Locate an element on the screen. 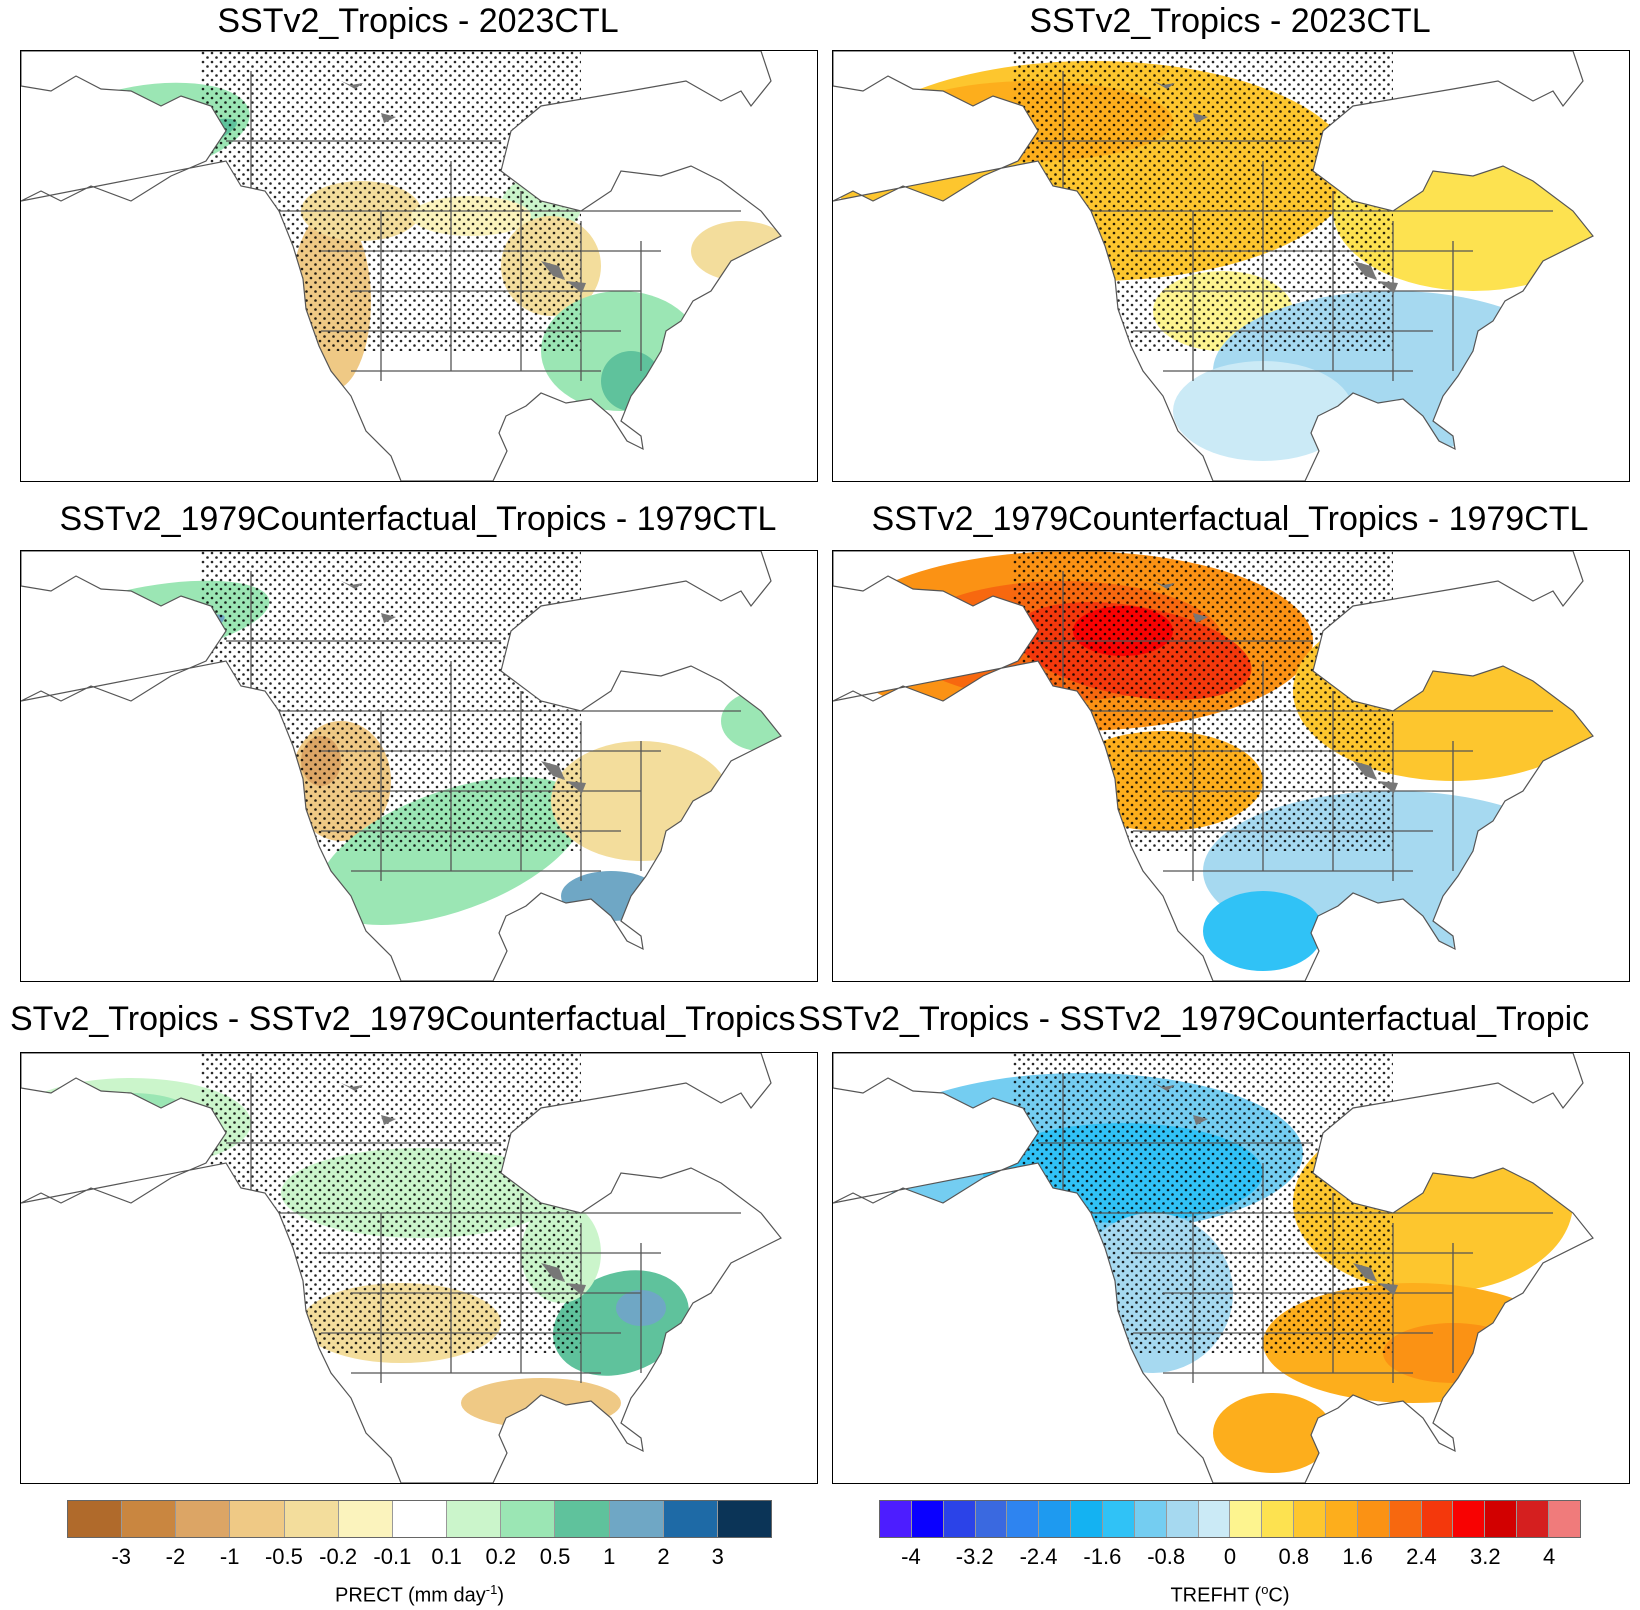  panel-title-precip-2023: SSTv2_Tropics - 2023CTL is located at coordinates (418, 21).